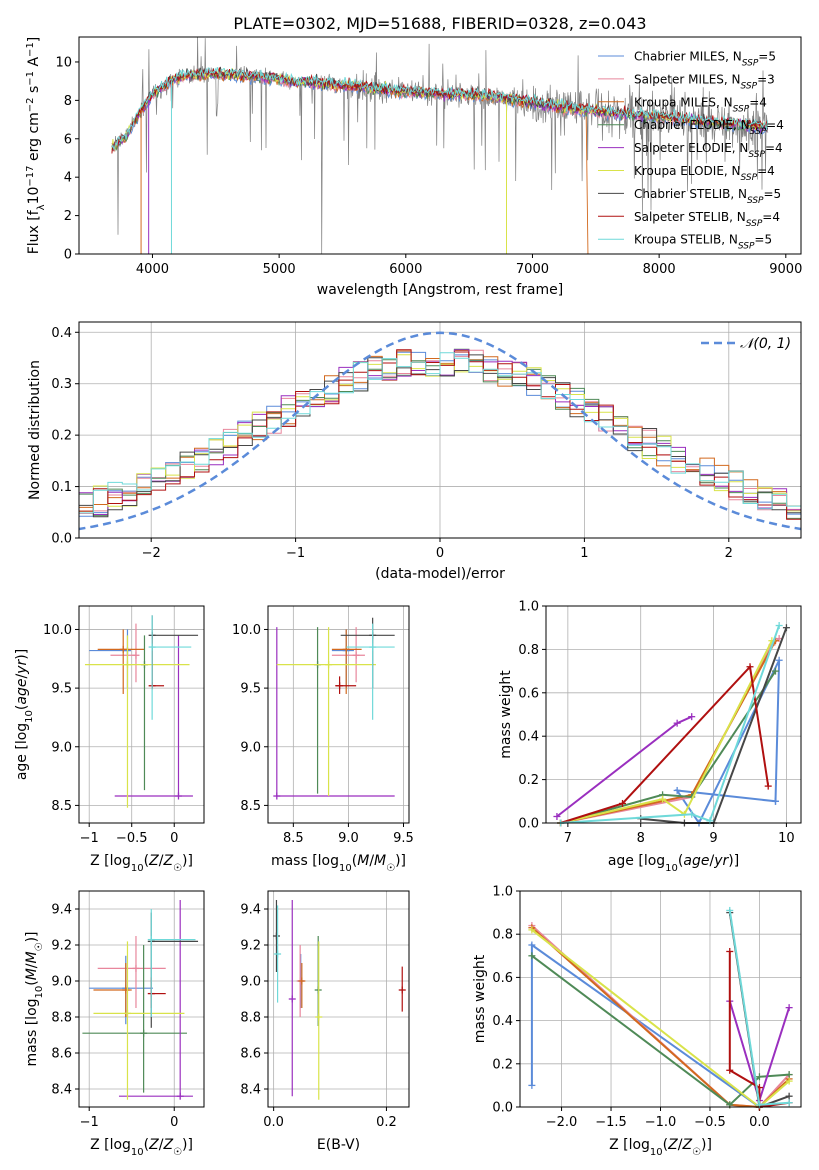 The width and height of the screenshot is (819, 1170). What do you see at coordinates (673, 863) in the screenshot?
I see `x-axis-label: age [log10(age/yr)]` at bounding box center [673, 863].